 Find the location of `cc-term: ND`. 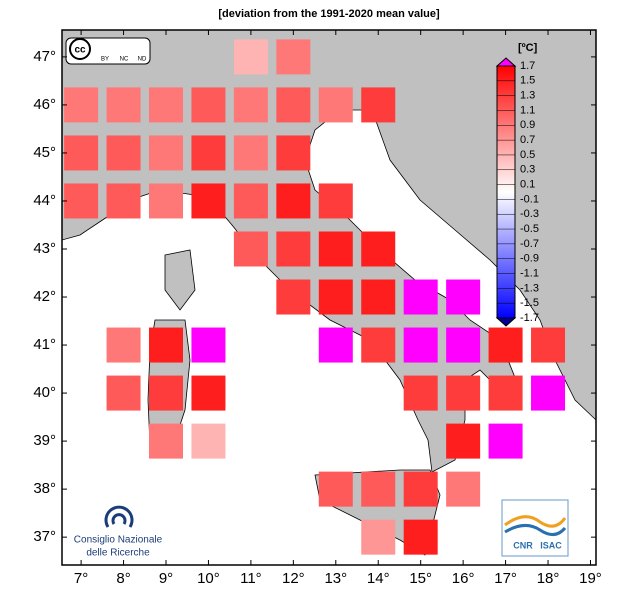

cc-term: ND is located at coordinates (142, 60).